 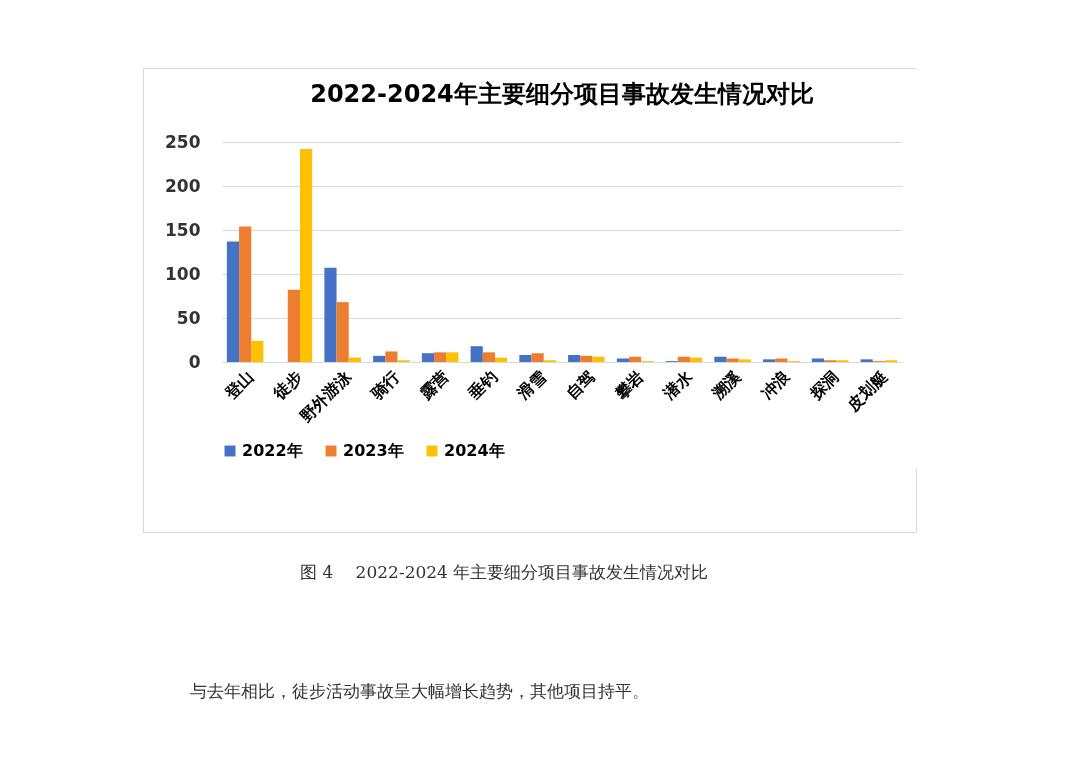 I want to click on x-tick-label: 皮划艇, so click(x=866, y=391).